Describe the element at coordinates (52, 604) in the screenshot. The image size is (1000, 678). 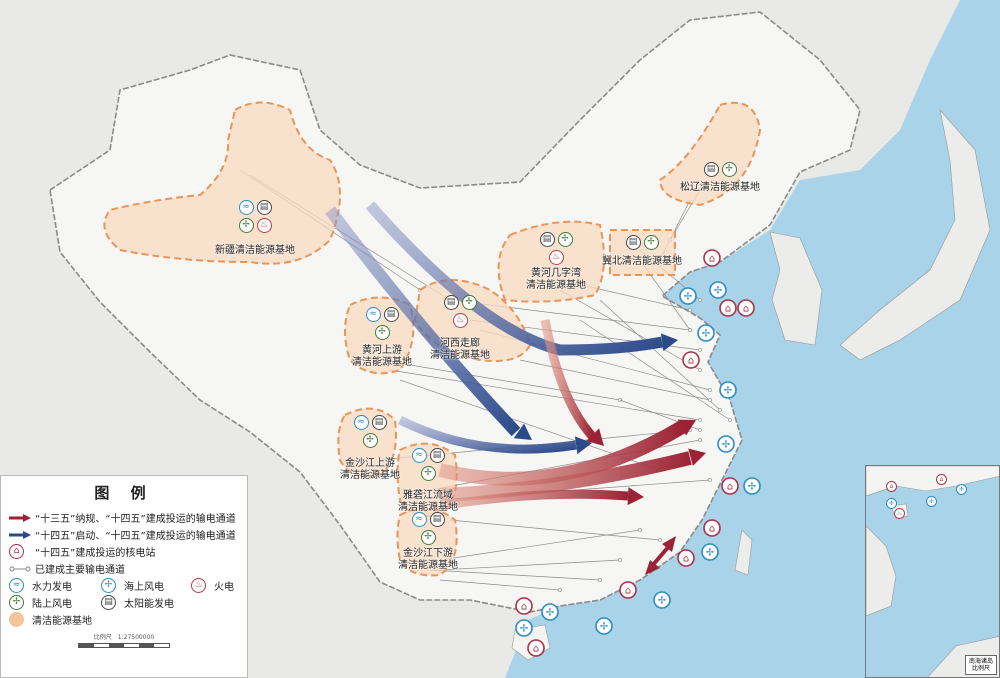
I see `legend-label: 陆上风电` at that location.